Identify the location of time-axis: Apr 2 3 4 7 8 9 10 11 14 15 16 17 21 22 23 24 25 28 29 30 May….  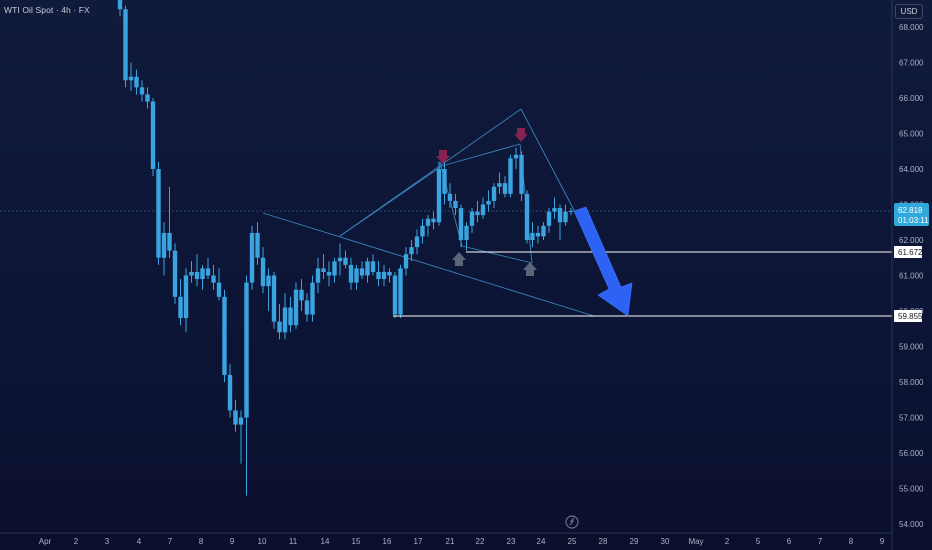
(462, 541).